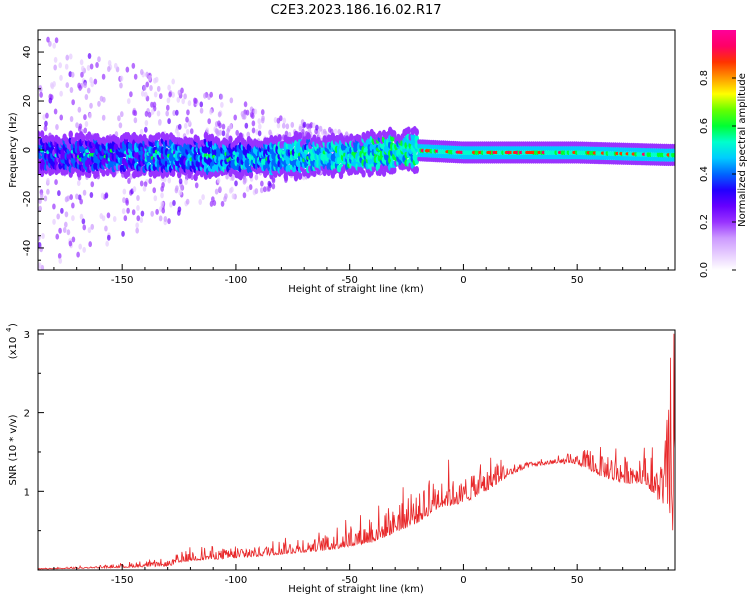 This screenshot has height=600, width=750. I want to click on snr-xtick-label-0: -150, so click(122, 580).